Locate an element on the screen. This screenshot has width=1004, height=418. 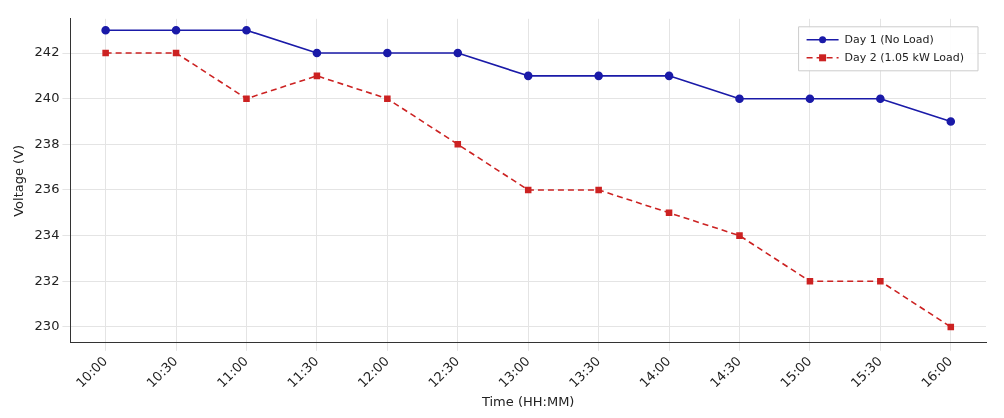
y-axis-title: Voltage (V) is located at coordinates (19, 180).